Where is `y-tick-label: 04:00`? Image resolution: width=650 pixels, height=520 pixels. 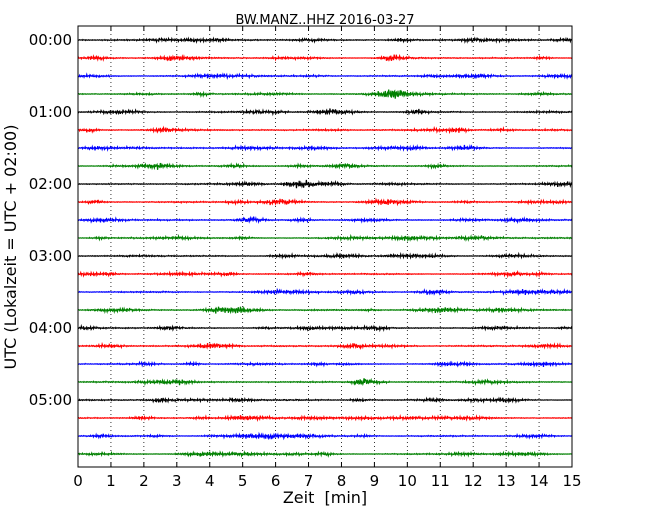
y-tick-label: 04:00 is located at coordinates (50, 328).